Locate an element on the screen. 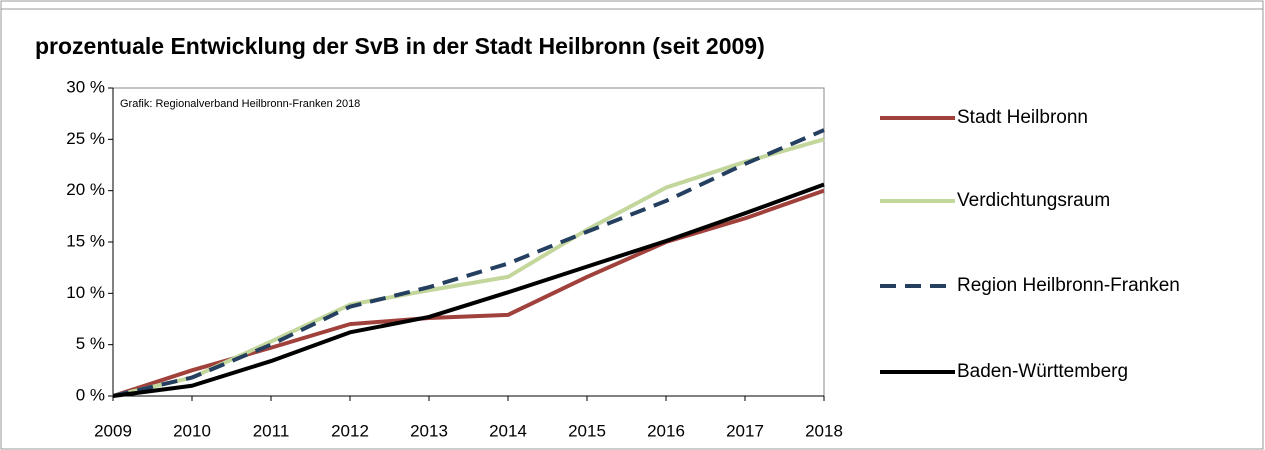 This screenshot has height=450, width=1265. x-tick-label: 2014 is located at coordinates (508, 430).